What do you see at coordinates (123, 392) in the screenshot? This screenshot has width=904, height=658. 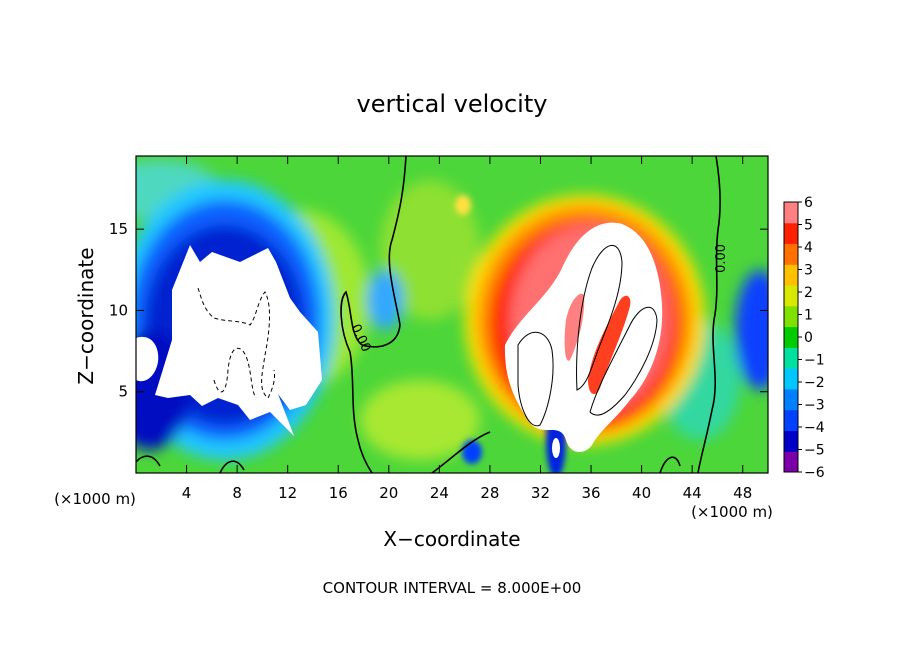 I see `y-tick-label: 5` at bounding box center [123, 392].